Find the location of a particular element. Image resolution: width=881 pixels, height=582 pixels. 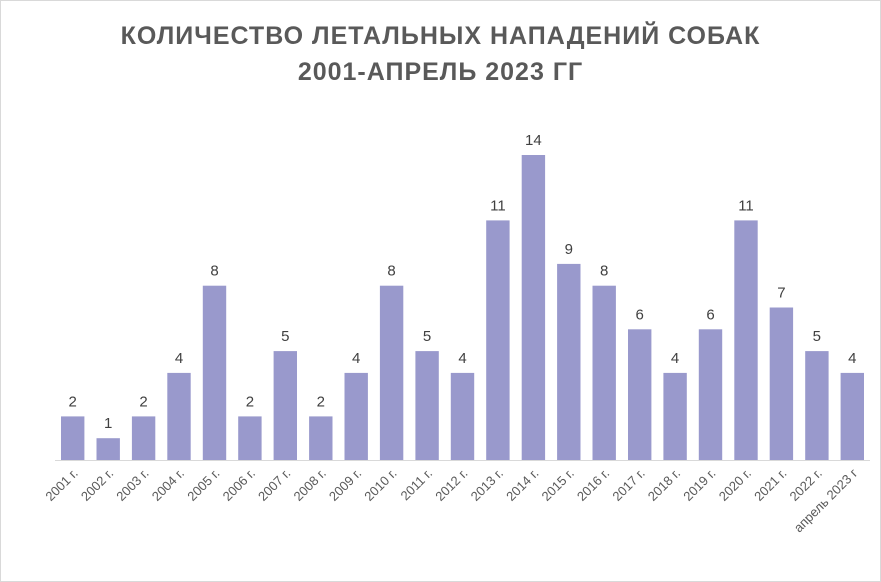

x-tick-label-22: апрель 2023 г is located at coordinates (826, 500).